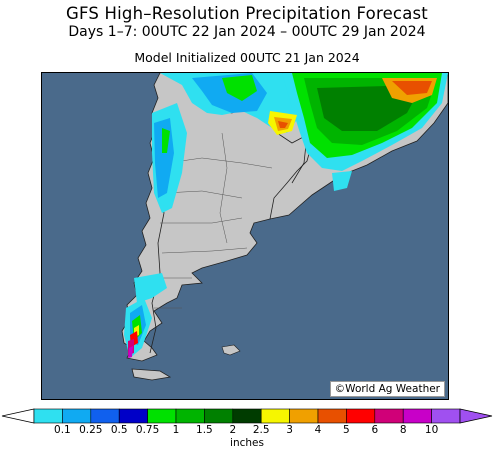  I want to click on province-borders, so click(213, 220).